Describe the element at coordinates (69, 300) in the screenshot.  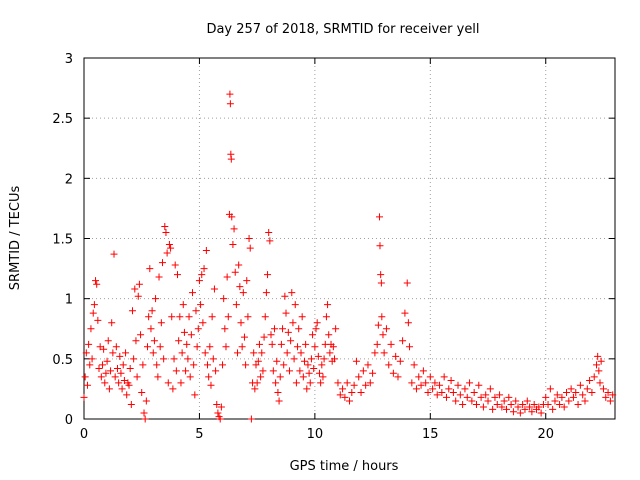
I see `y-tick-label: 1` at that location.